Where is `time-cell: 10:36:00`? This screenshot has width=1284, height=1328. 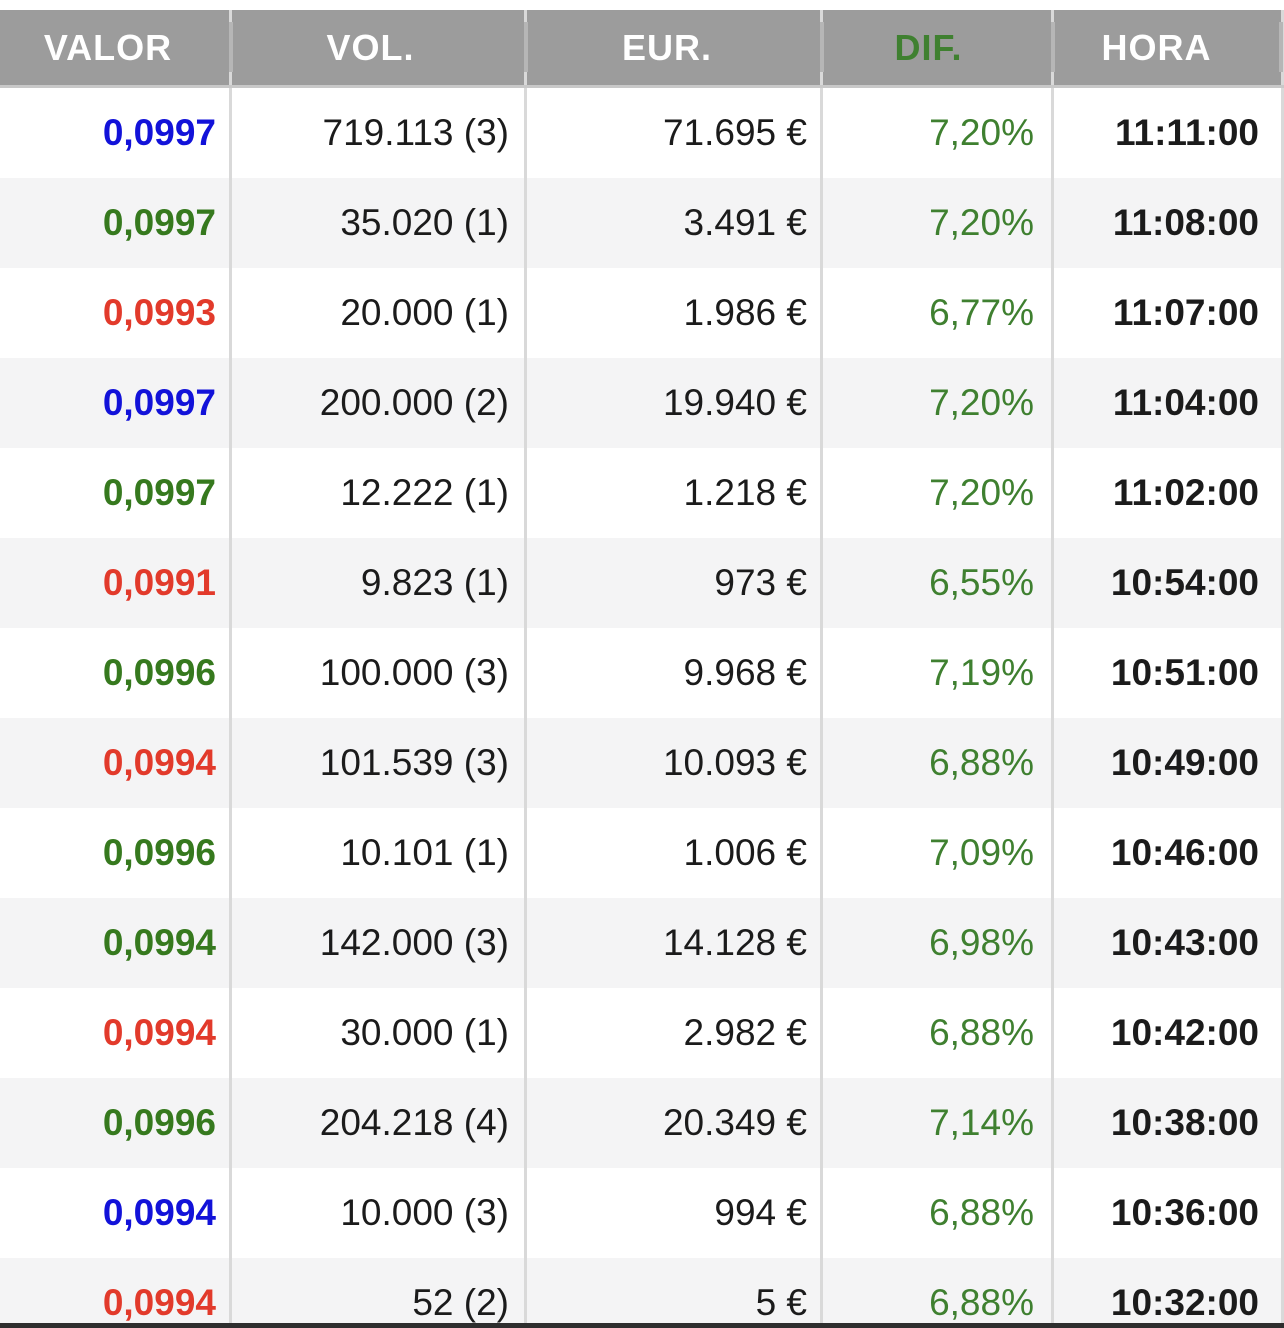 time-cell: 10:36:00 is located at coordinates (1167, 1213).